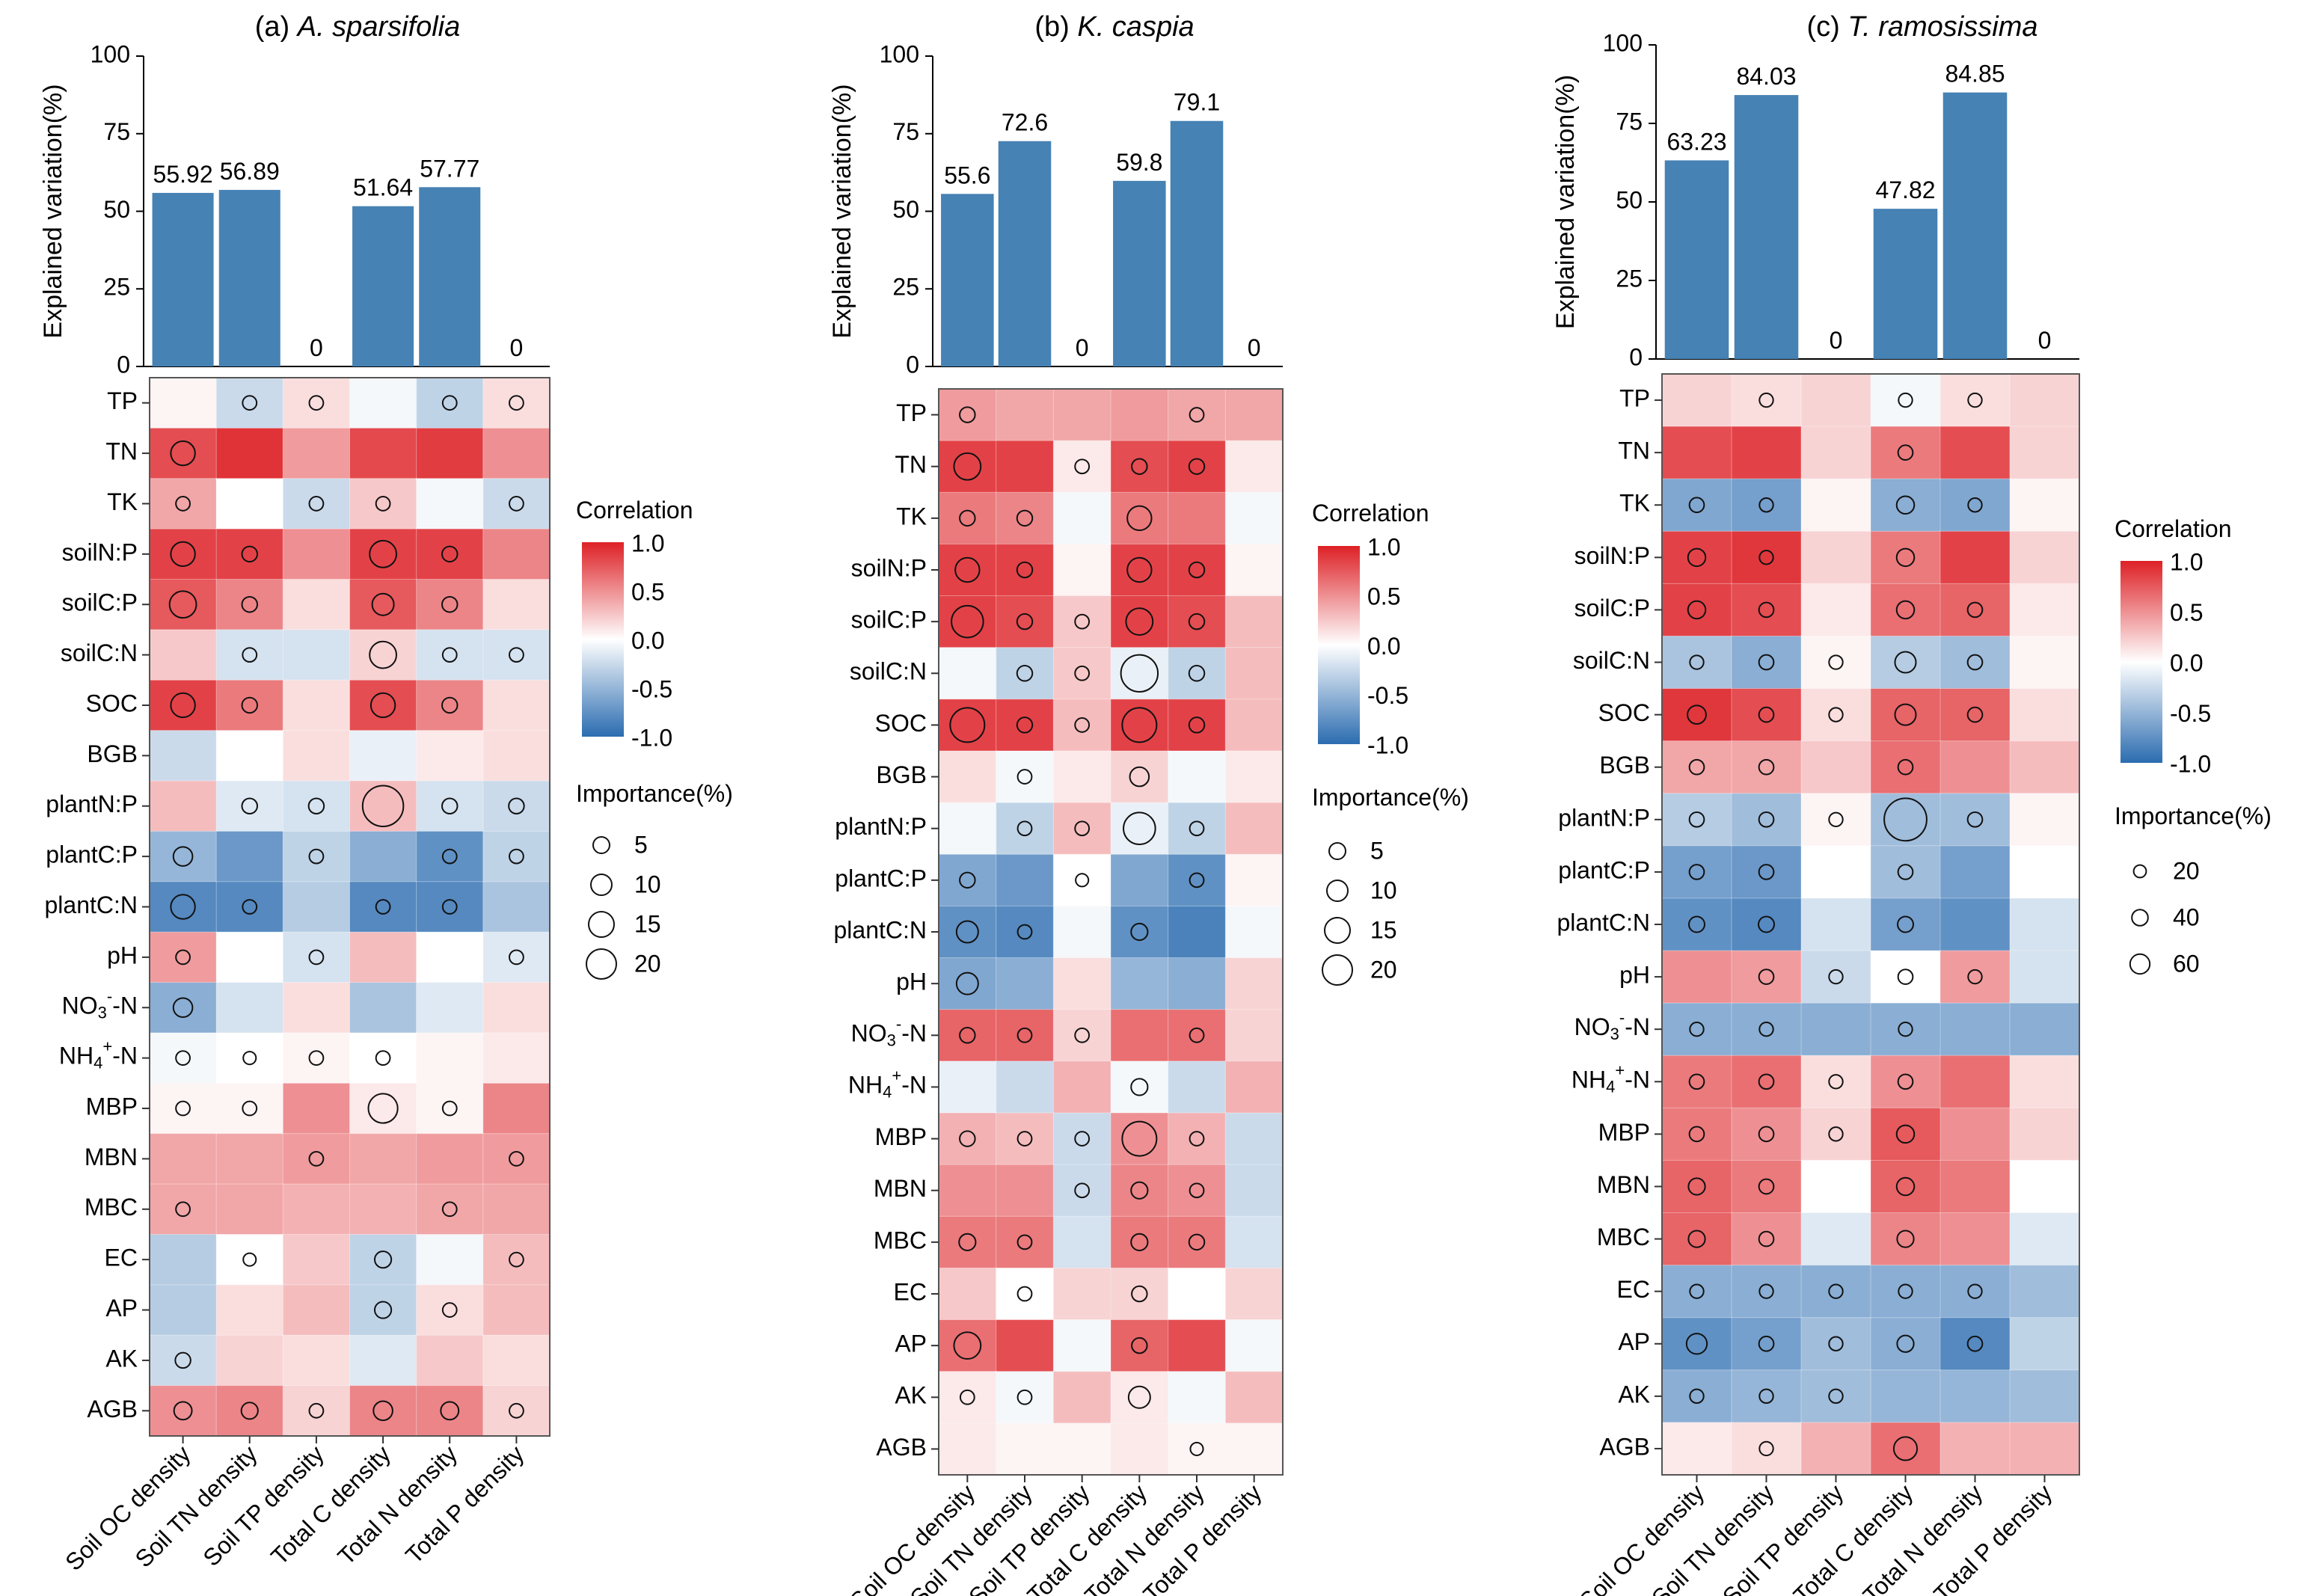 The height and width of the screenshot is (1596, 2306). I want to click on bar-value-label: 56.89, so click(250, 171).